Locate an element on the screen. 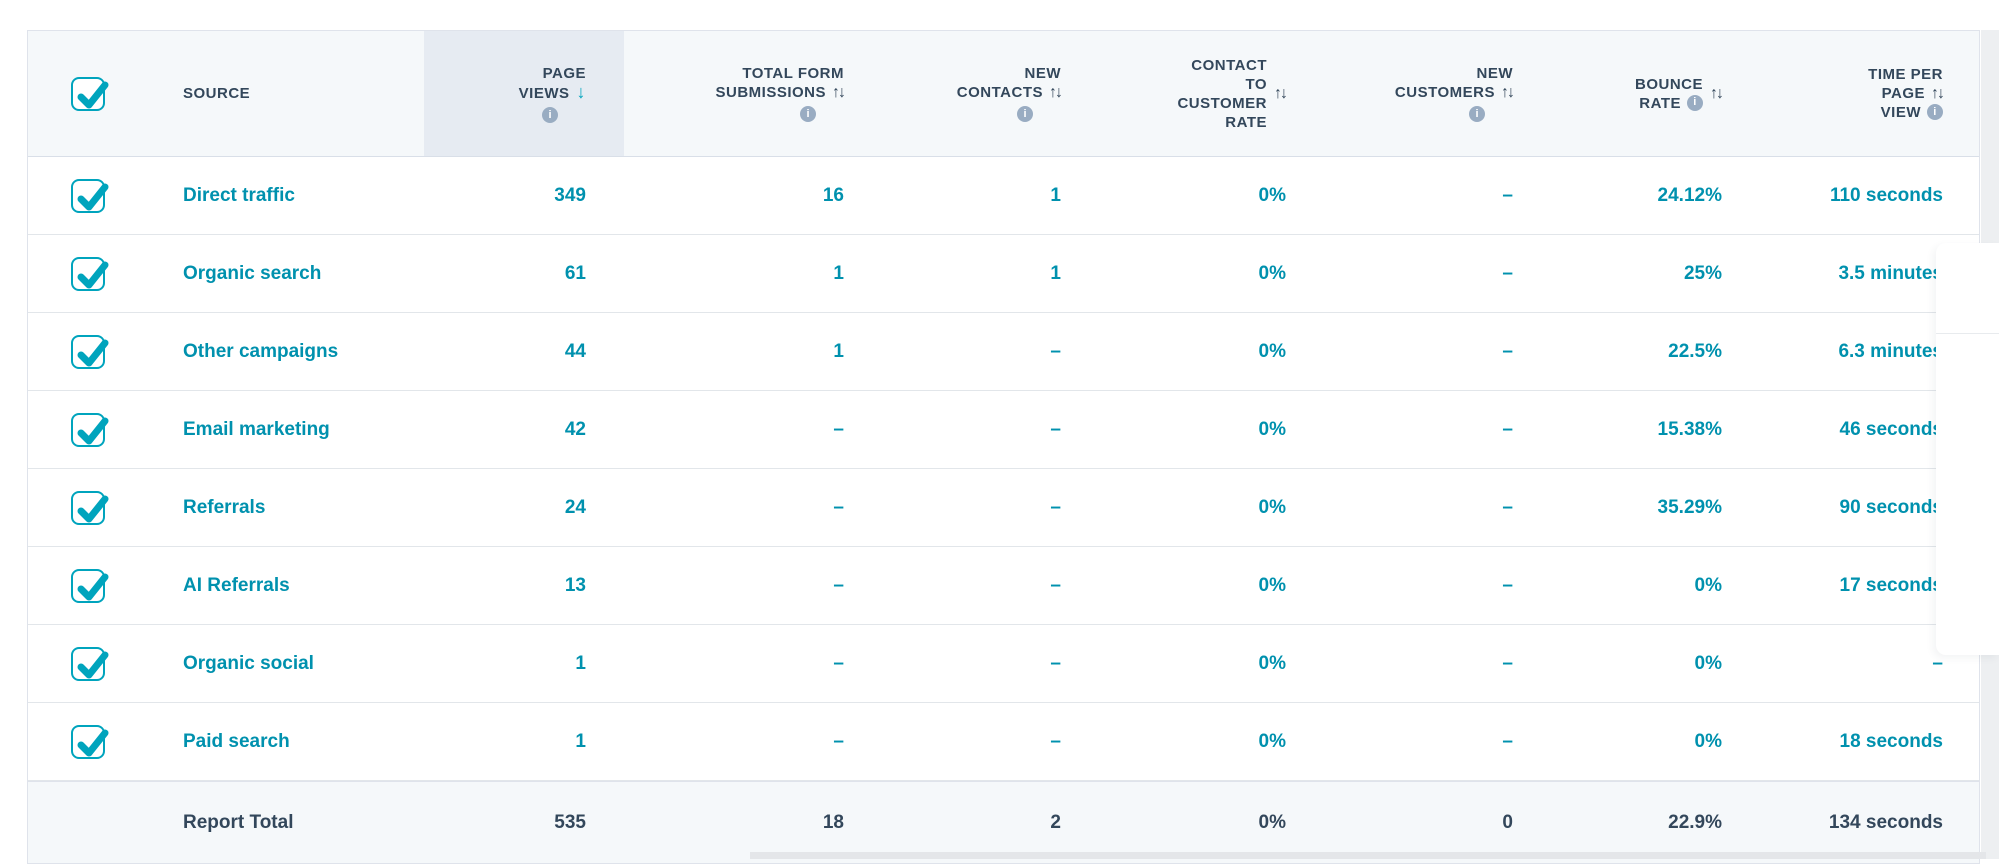 The width and height of the screenshot is (1999, 864). cell-page_views: 44 is located at coordinates (575, 351).